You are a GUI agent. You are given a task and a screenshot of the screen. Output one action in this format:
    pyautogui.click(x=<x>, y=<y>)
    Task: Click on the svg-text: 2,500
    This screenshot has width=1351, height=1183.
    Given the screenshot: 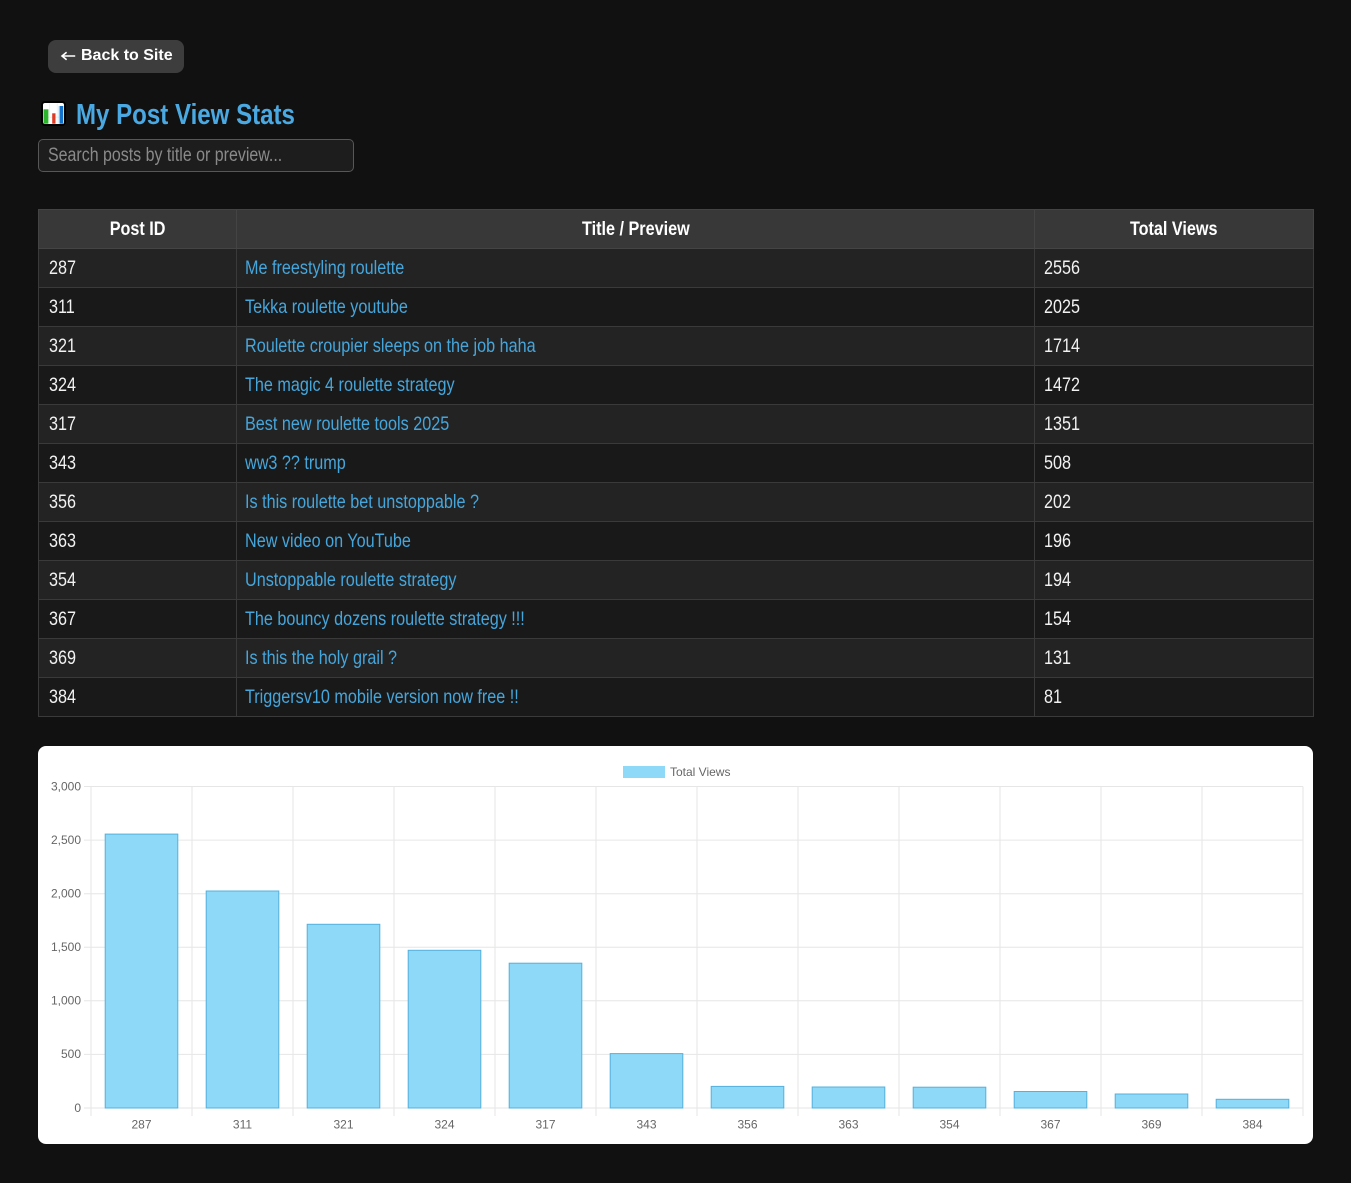 What is the action you would take?
    pyautogui.click(x=66, y=840)
    